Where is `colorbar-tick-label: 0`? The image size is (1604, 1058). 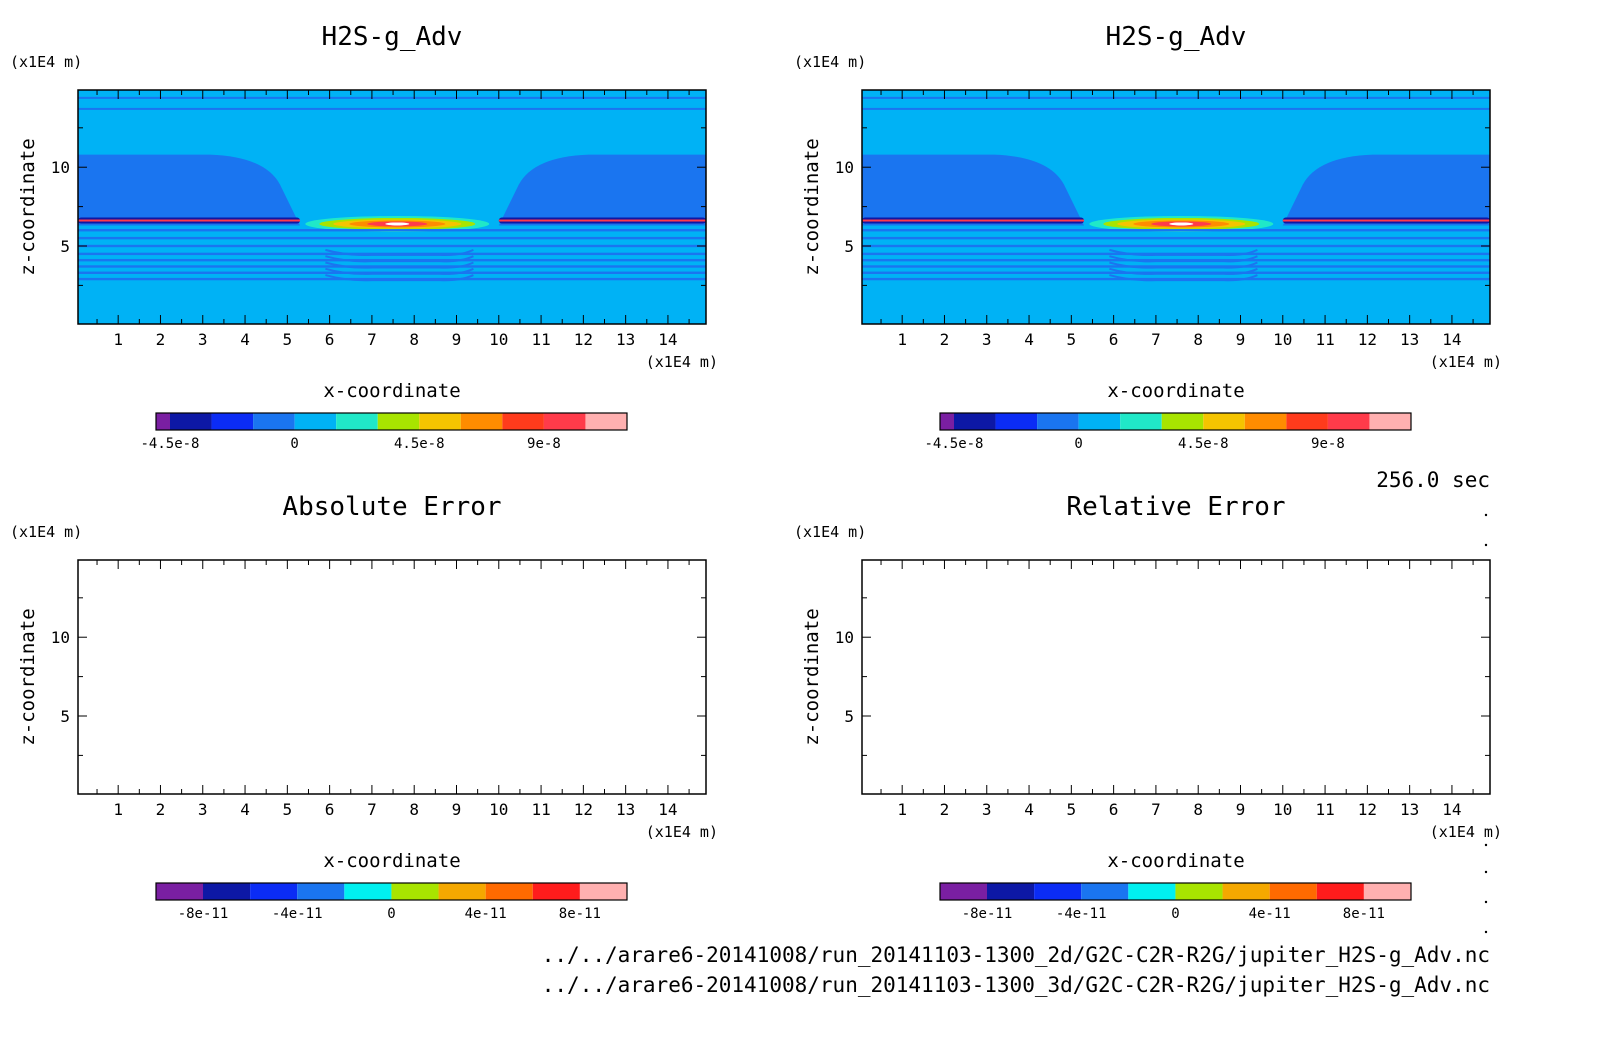 colorbar-tick-label: 0 is located at coordinates (391, 914).